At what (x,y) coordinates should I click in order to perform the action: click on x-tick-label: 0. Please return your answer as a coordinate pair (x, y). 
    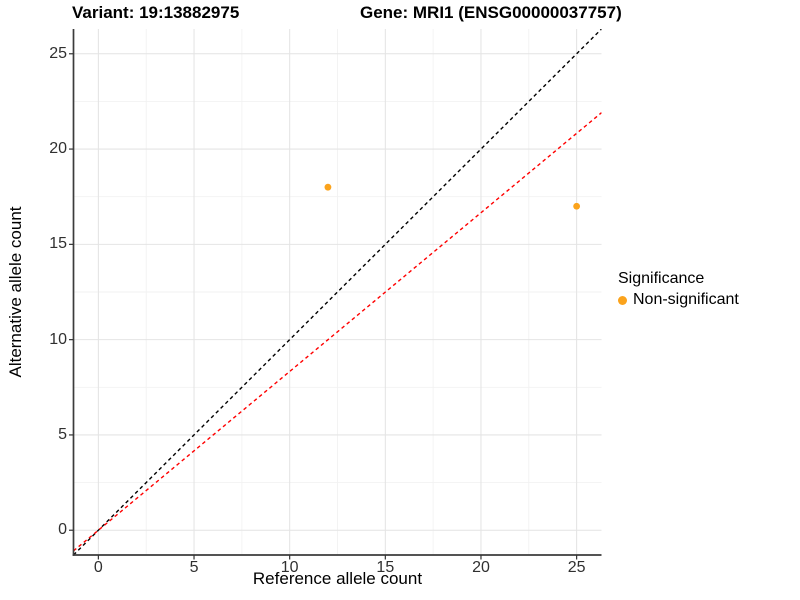
    Looking at the image, I should click on (98, 567).